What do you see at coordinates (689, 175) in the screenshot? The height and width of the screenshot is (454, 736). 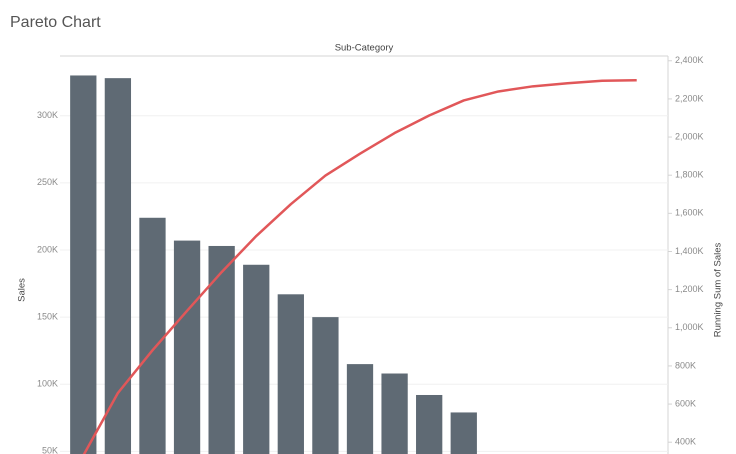 I see `y2-tick-label: 1,800K` at bounding box center [689, 175].